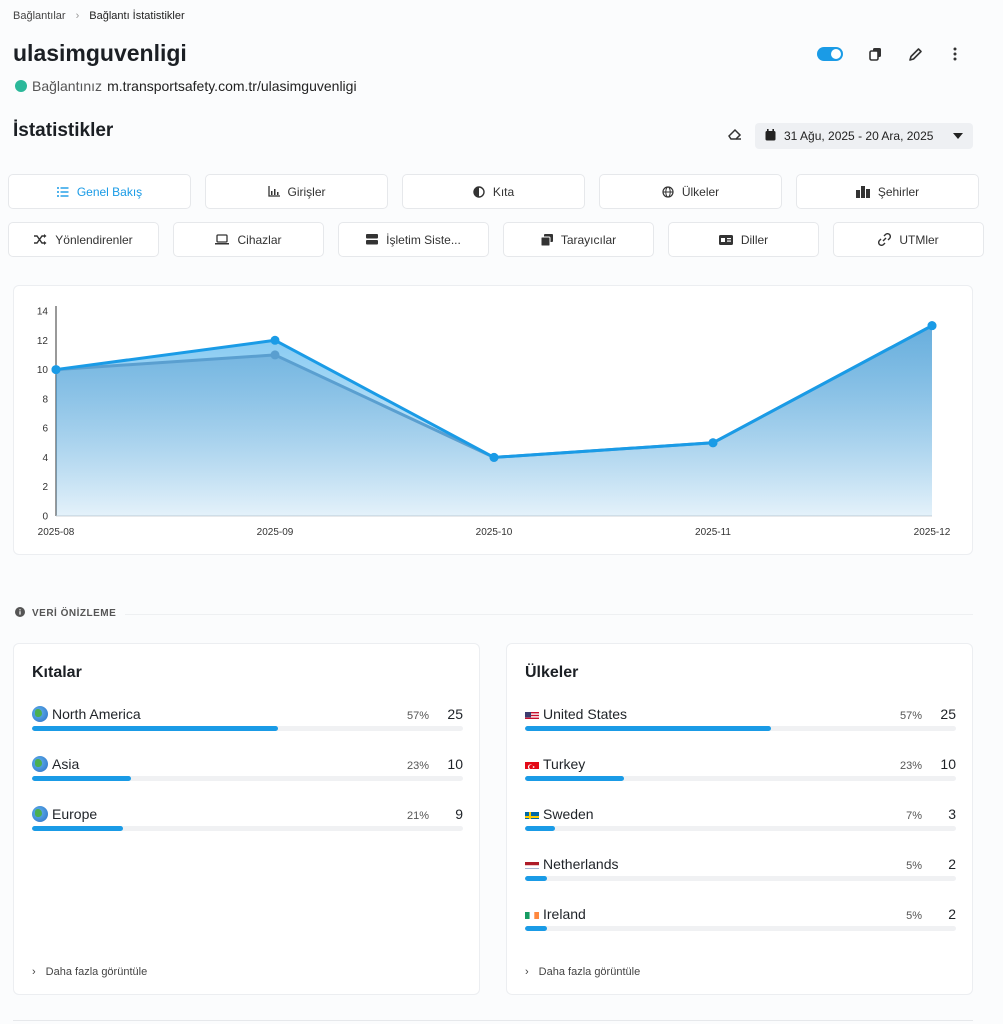  I want to click on item-label: Asia, so click(66, 764).